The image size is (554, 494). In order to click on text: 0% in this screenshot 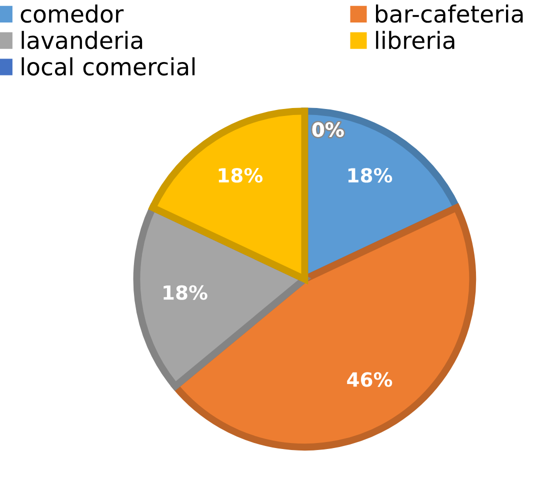, I will do `click(328, 129)`.